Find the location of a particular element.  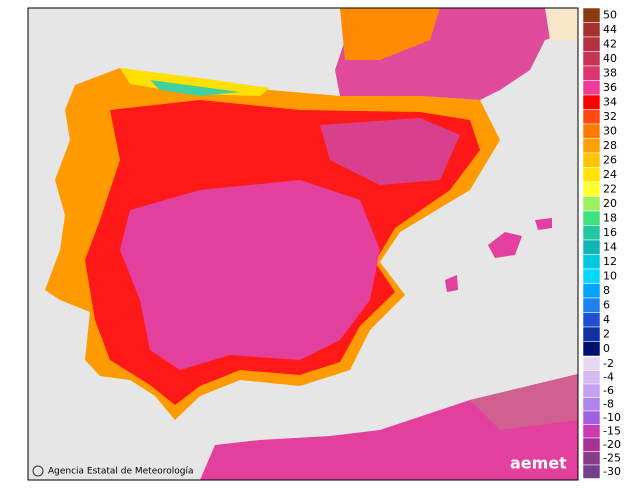

legend-label: -25 is located at coordinates (612, 457).